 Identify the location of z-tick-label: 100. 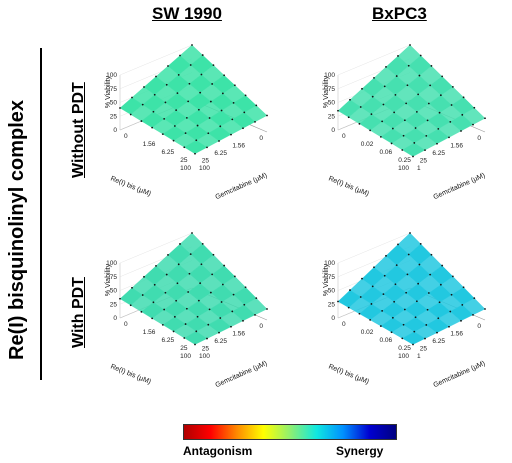
(111, 263).